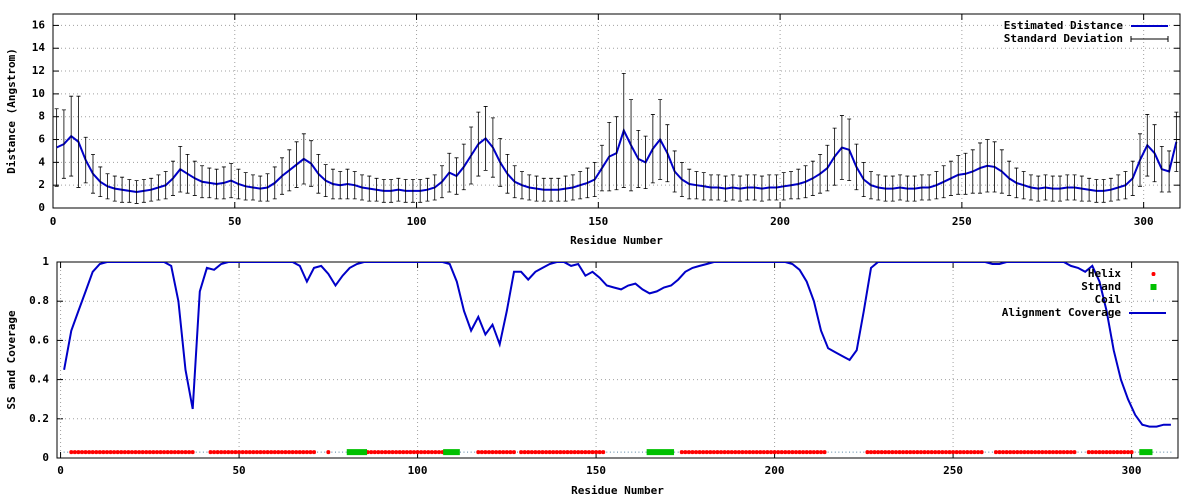 This screenshot has height=500, width=1200. What do you see at coordinates (39, 47) in the screenshot?
I see `y-tick-label: 14` at bounding box center [39, 47].